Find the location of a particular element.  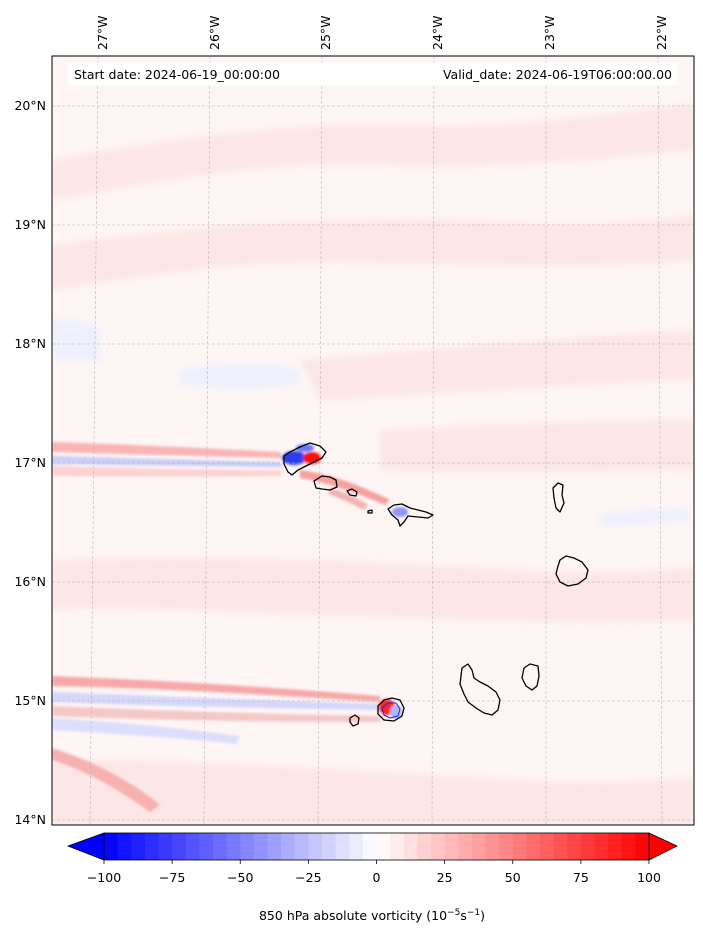

colorbar-tick-label: 25 is located at coordinates (445, 877).